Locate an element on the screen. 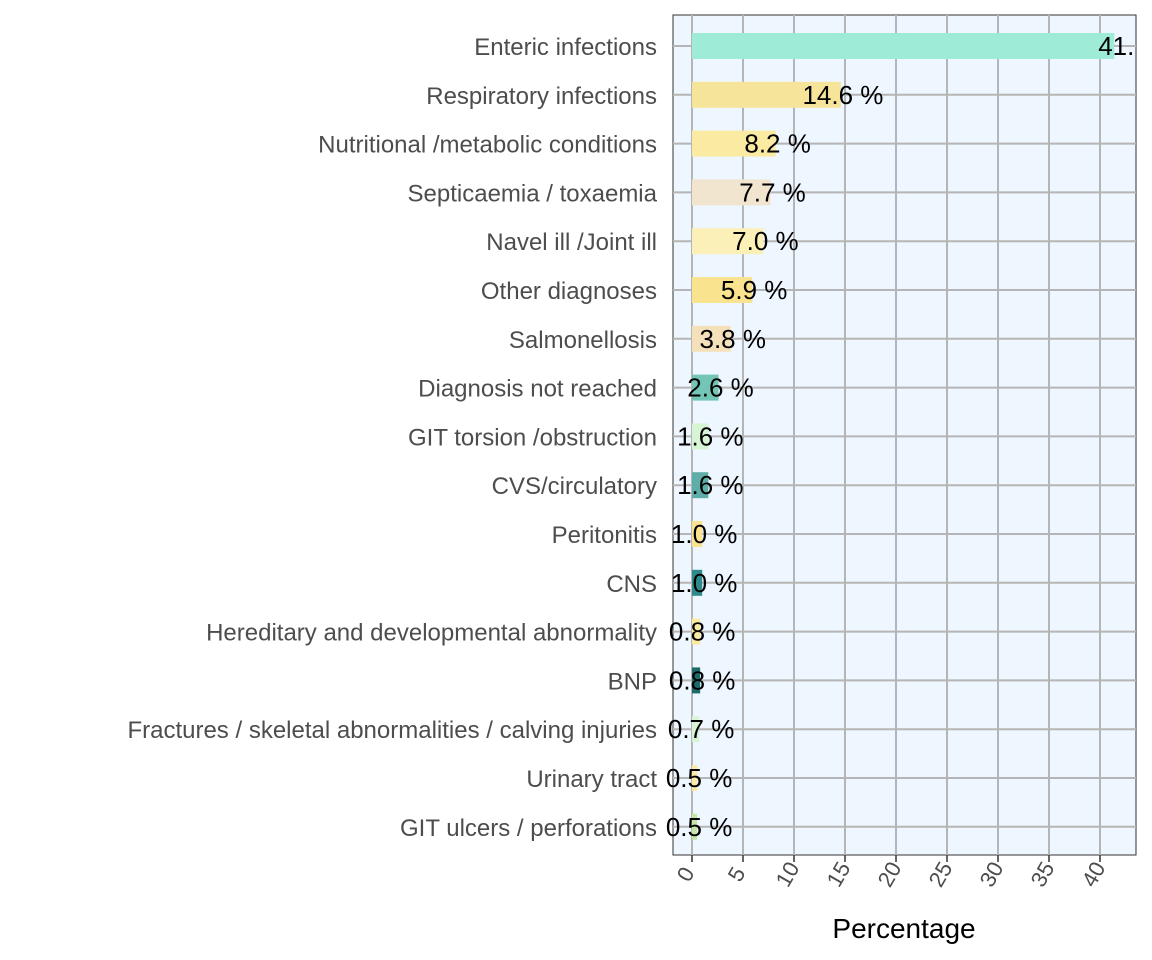  category-label-15: Urinary tract is located at coordinates (591, 779).